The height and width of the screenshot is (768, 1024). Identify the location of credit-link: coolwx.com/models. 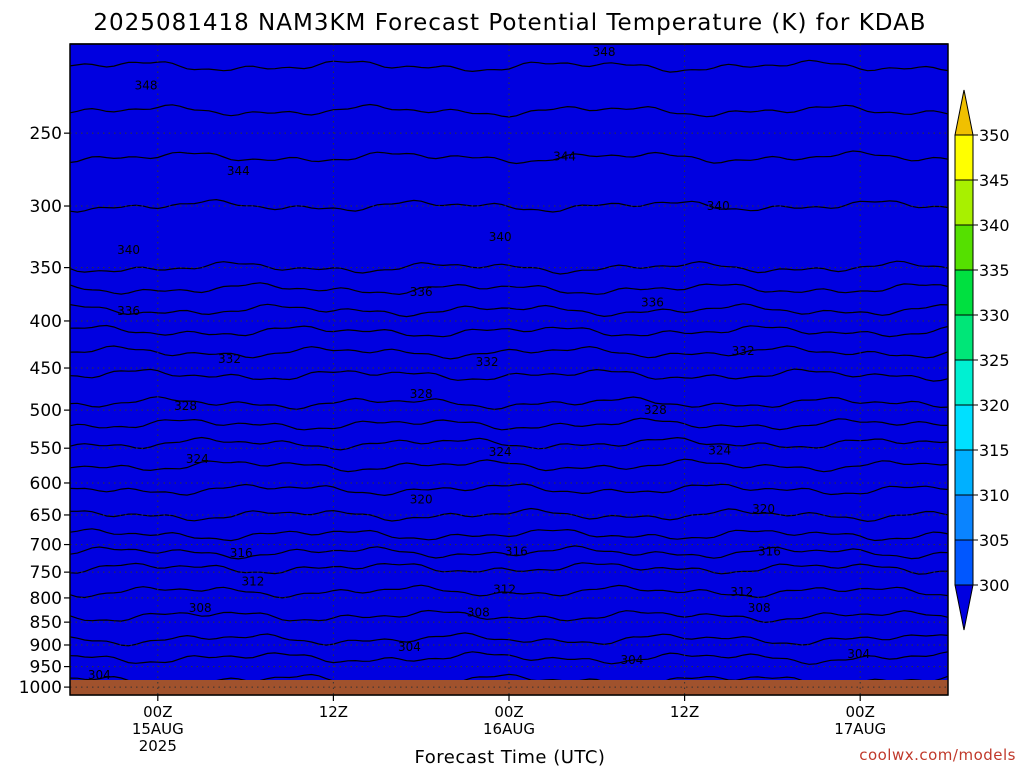
(937, 755).